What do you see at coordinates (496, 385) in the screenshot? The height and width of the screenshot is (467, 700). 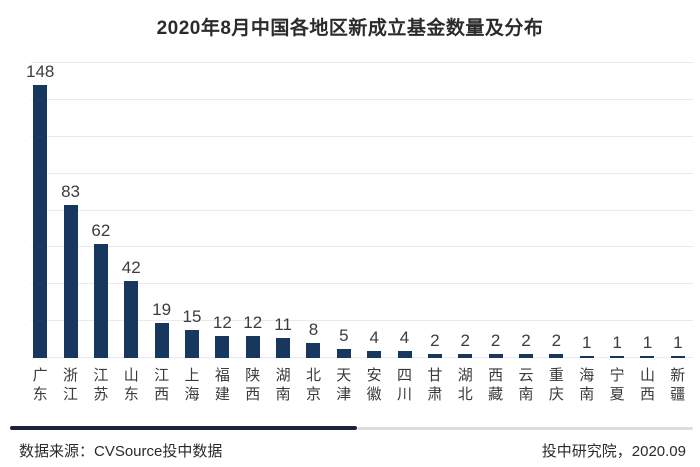 I see `x-axis-label: 西藏` at bounding box center [496, 385].